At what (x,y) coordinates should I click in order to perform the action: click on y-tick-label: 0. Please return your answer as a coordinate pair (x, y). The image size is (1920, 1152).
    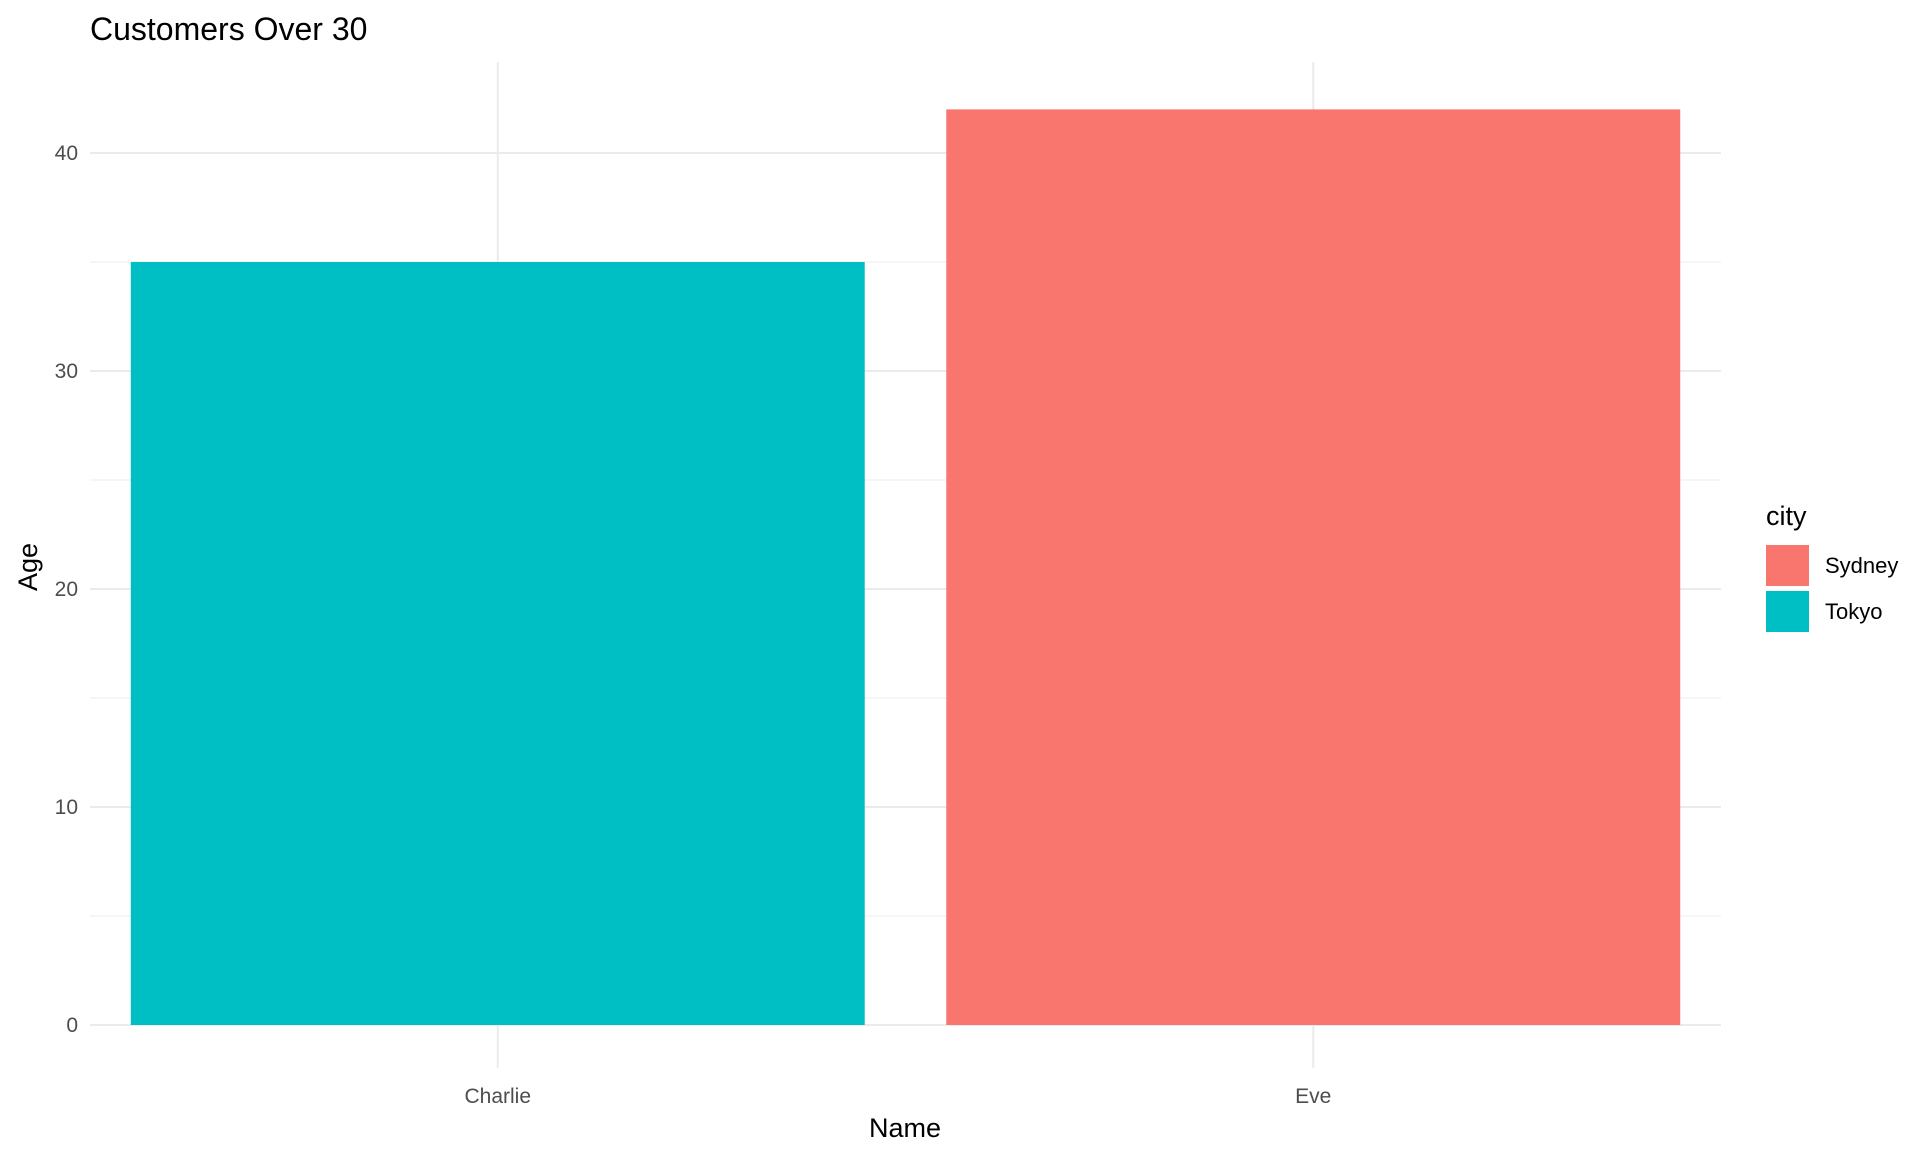
    Looking at the image, I should click on (72, 1025).